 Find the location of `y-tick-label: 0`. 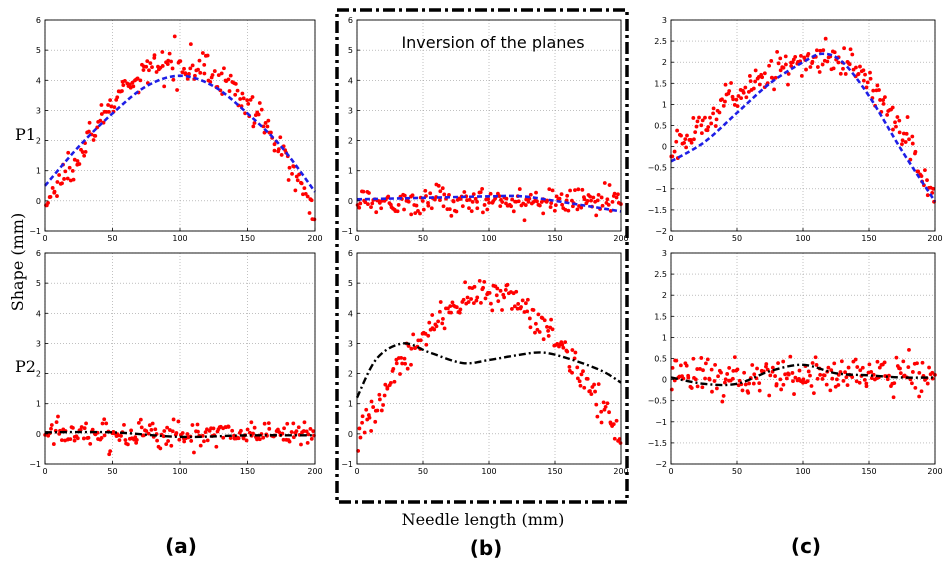

y-tick-label: 0 is located at coordinates (664, 147).